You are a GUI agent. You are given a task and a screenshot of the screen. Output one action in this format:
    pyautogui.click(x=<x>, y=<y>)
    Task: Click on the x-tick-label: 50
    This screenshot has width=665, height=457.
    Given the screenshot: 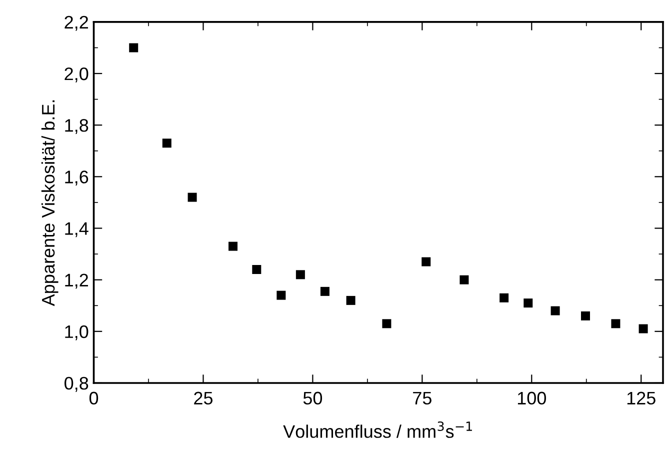 What is the action you would take?
    pyautogui.click(x=312, y=398)
    